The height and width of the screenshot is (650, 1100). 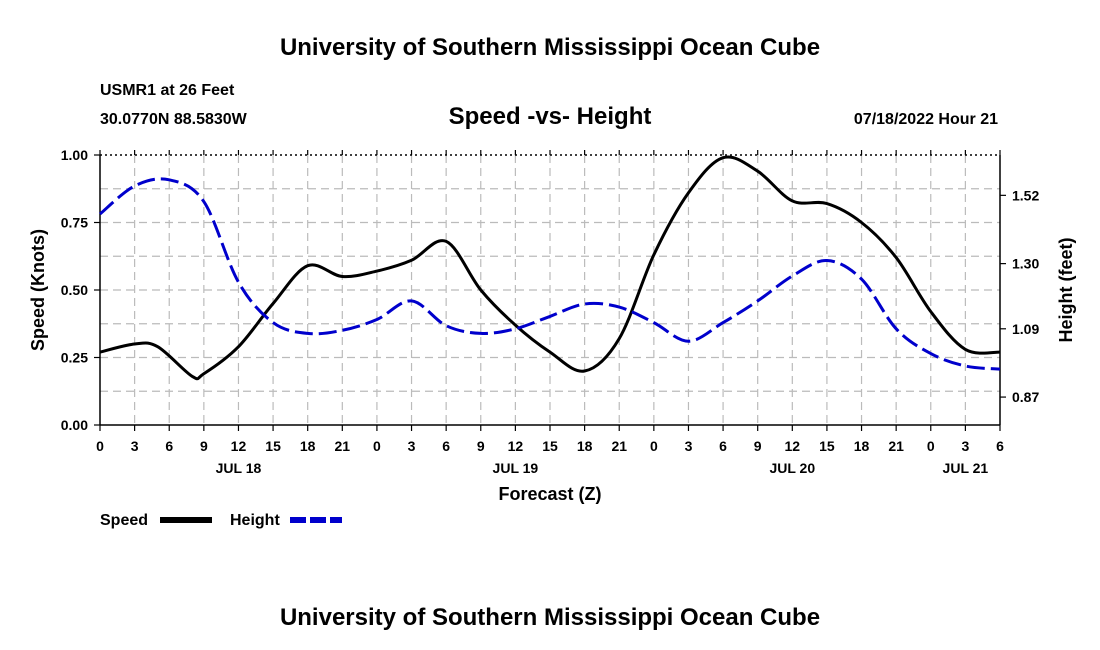 What do you see at coordinates (966, 468) in the screenshot?
I see `x-date-label: JUL 21` at bounding box center [966, 468].